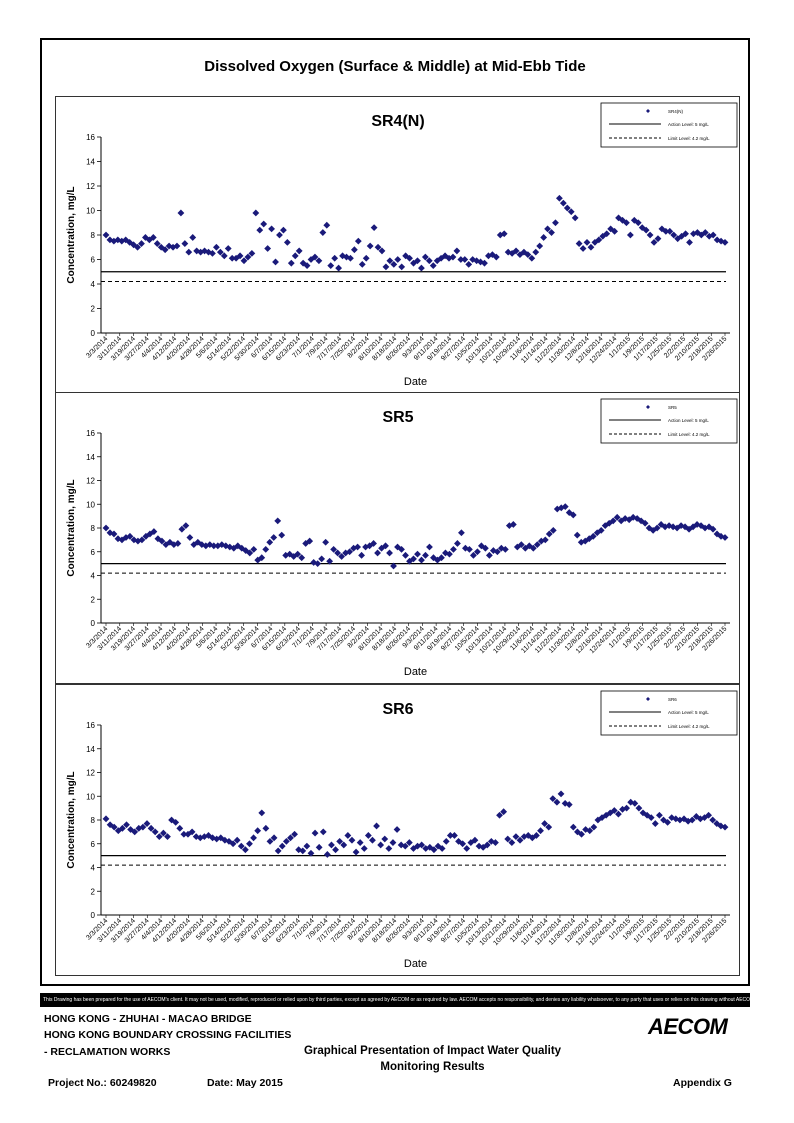 Image resolution: width=794 pixels, height=1123 pixels. What do you see at coordinates (397, 121) in the screenshot?
I see `chart-title: SR4(N)` at bounding box center [397, 121].